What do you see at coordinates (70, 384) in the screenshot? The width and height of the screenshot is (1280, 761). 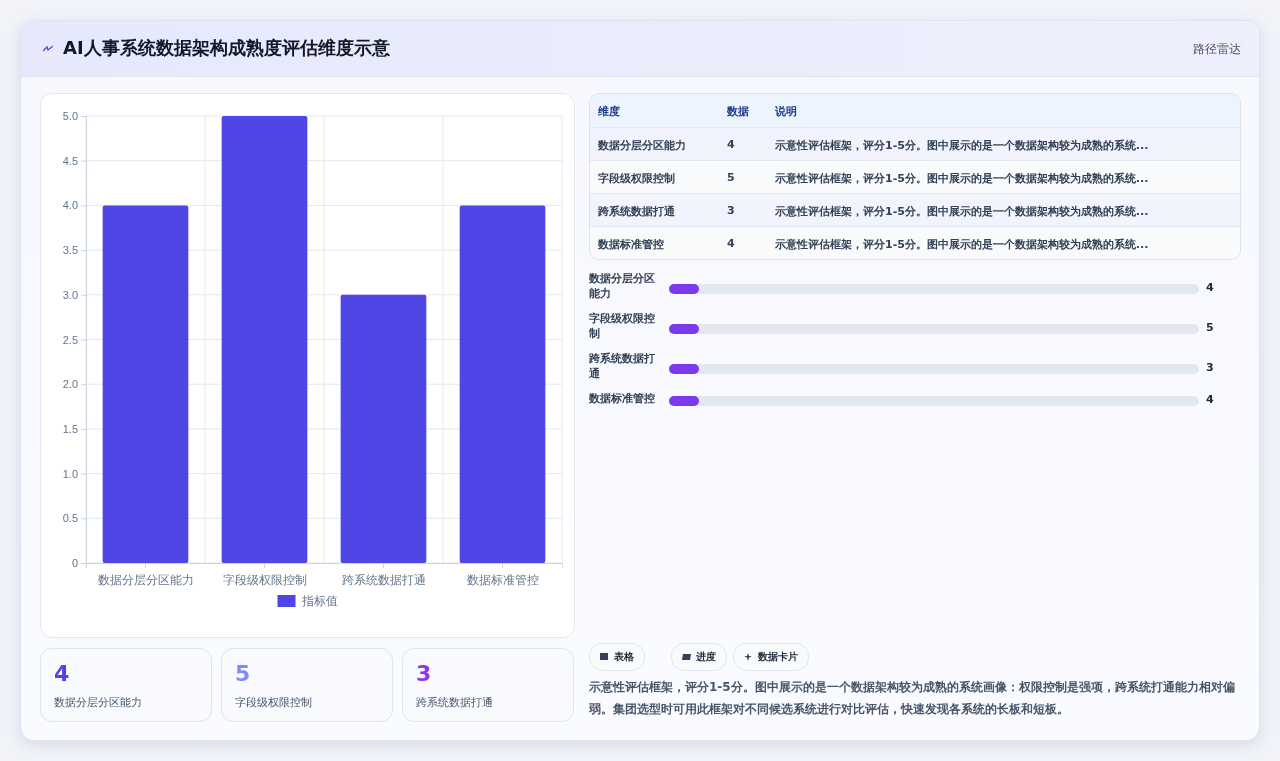 I see `y-tick-label: 2.0` at bounding box center [70, 384].